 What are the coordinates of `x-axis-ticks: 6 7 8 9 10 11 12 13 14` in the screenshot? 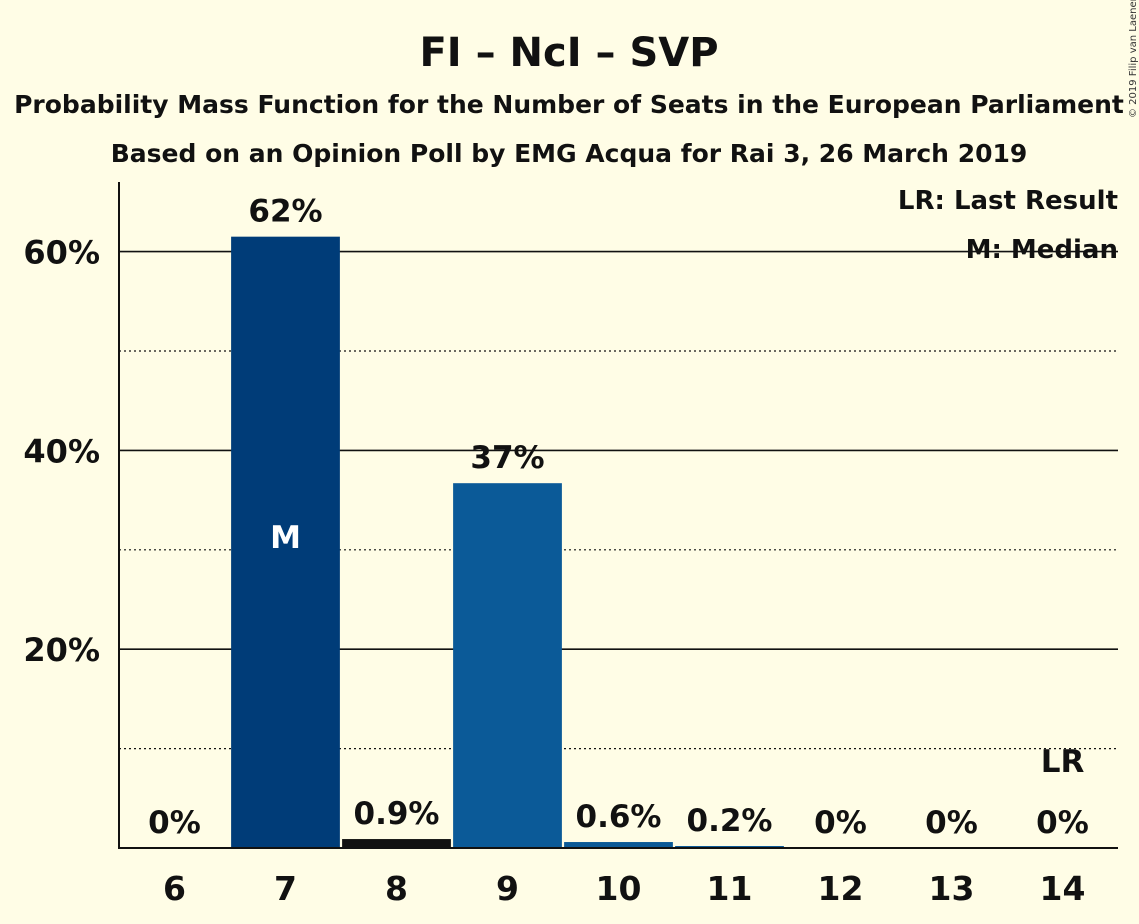 It's located at (624, 888).